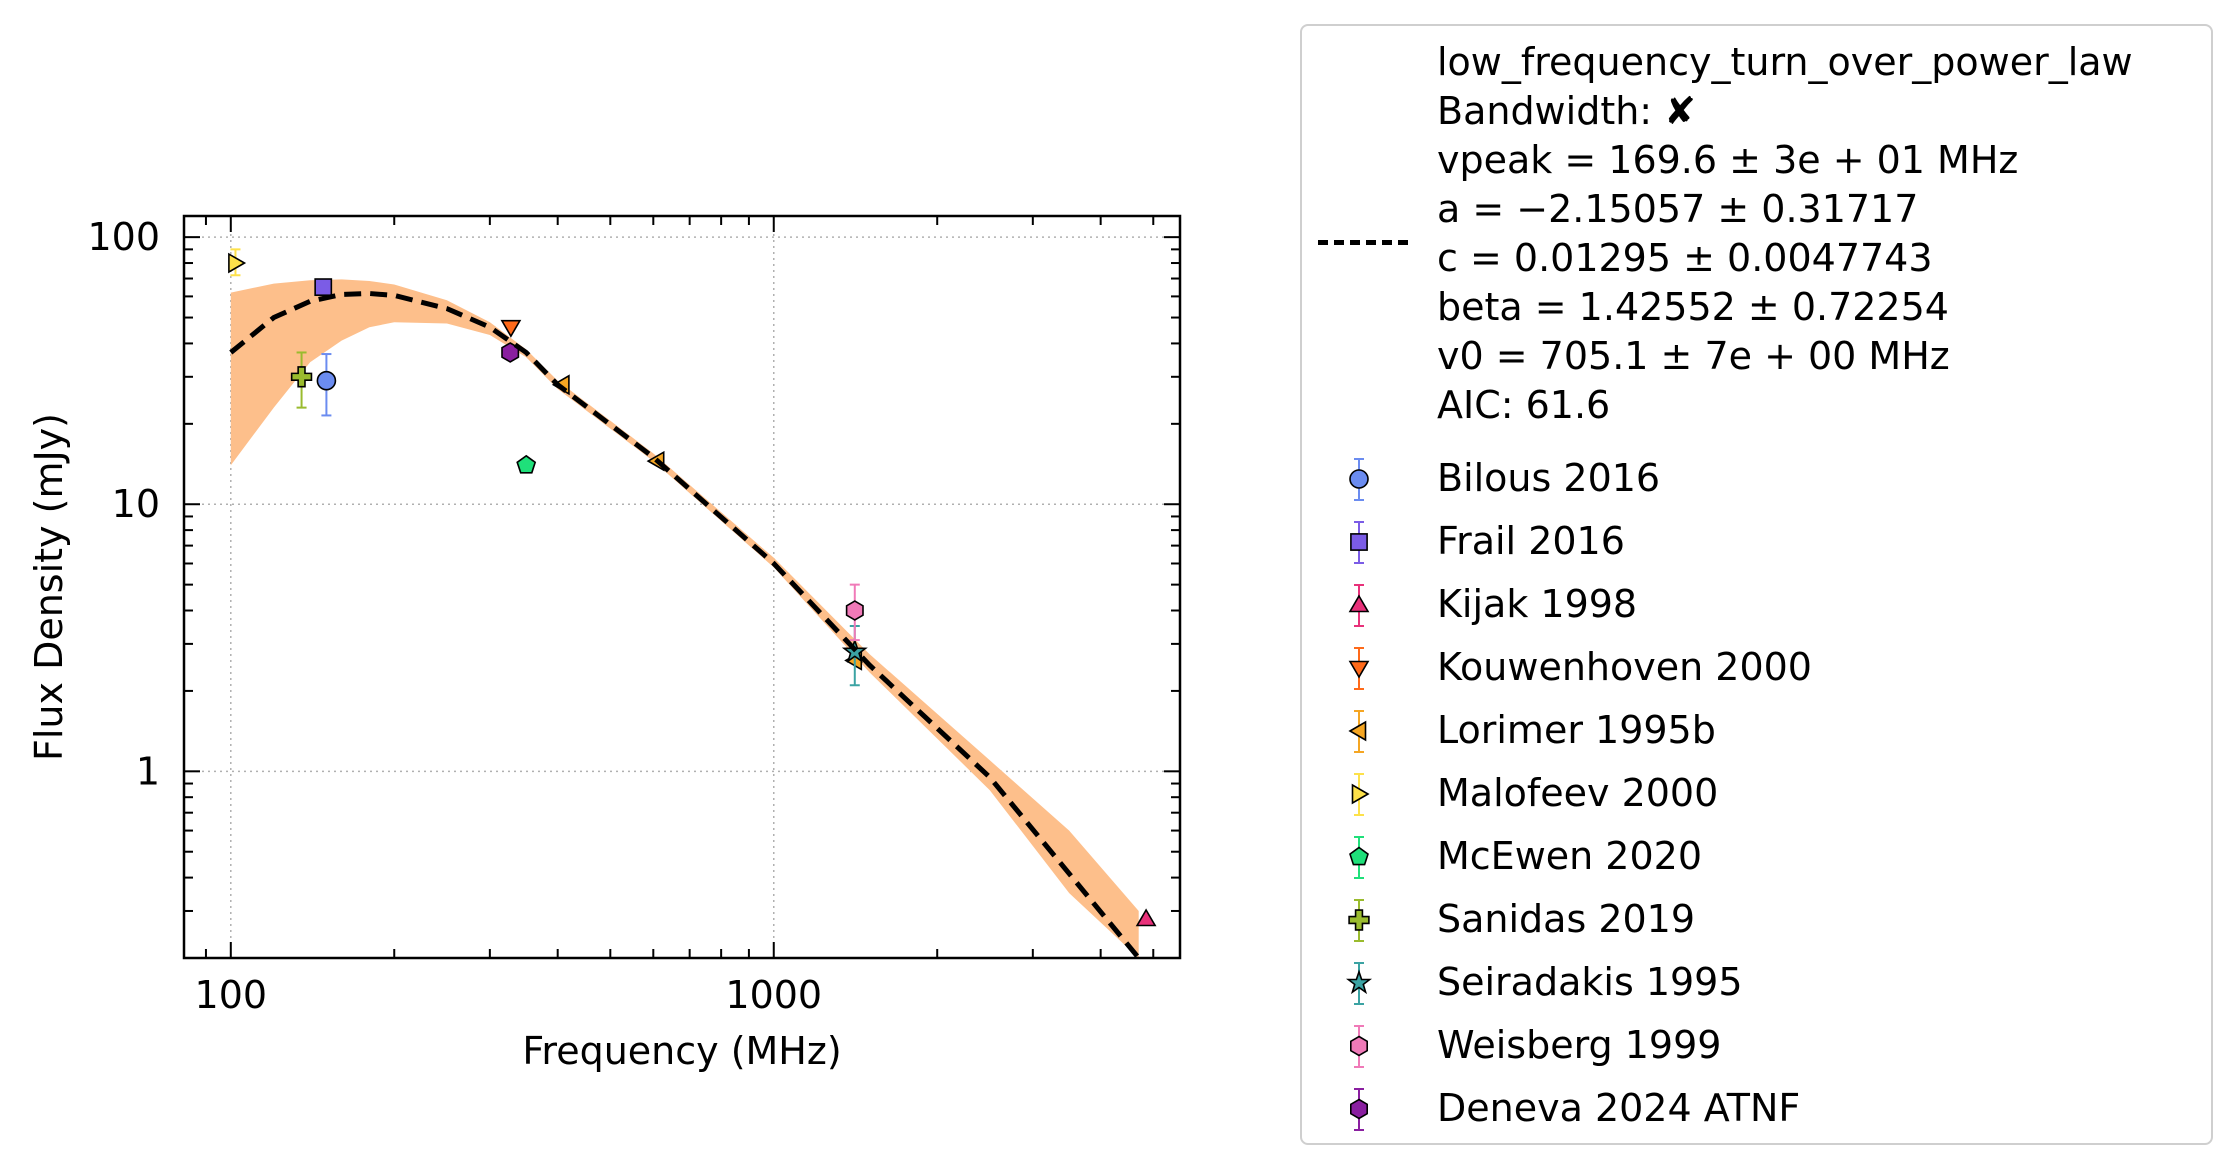 The height and width of the screenshot is (1172, 2236). What do you see at coordinates (1624, 667) in the screenshot?
I see `legend-label: Kouwenhoven 2000` at bounding box center [1624, 667].